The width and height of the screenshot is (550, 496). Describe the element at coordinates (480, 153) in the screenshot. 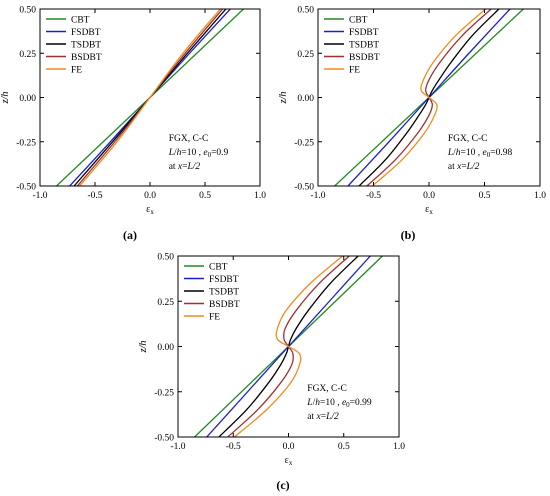

I see `annotation-params: L/h=10 , e0=0.98` at that location.